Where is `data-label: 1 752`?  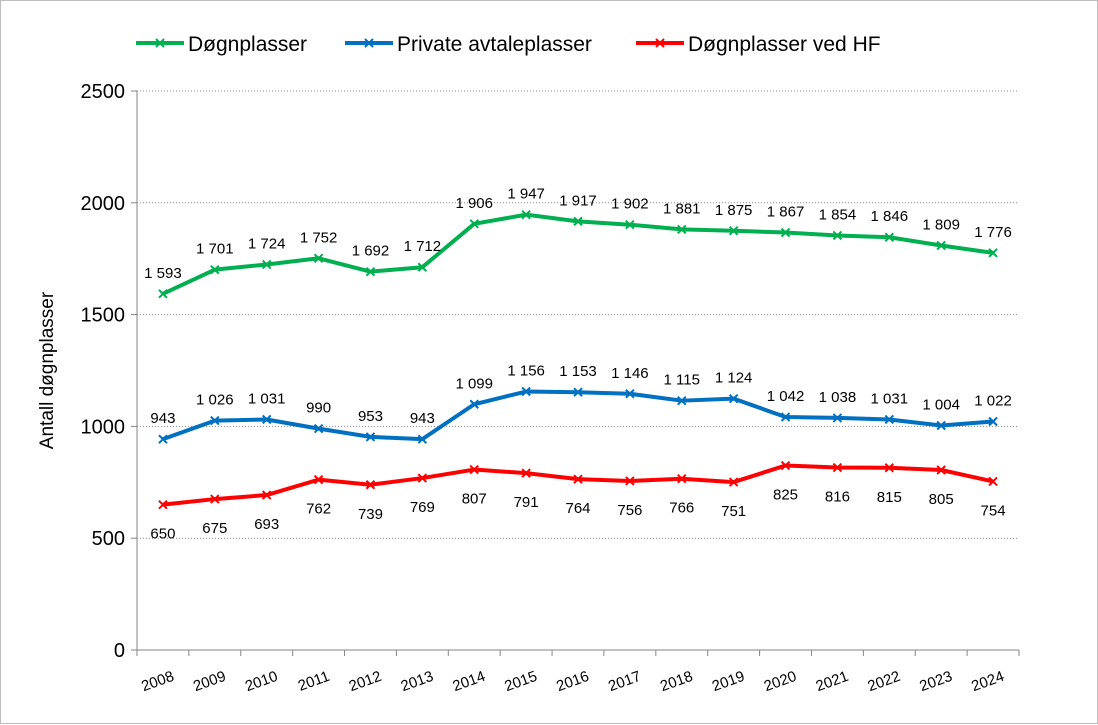
data-label: 1 752 is located at coordinates (319, 237).